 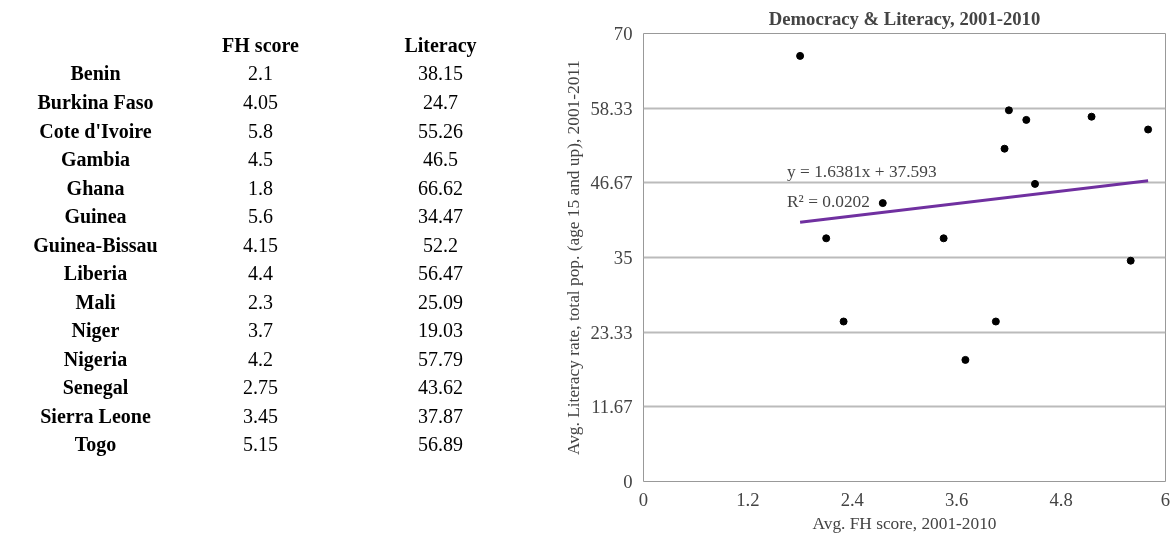 What do you see at coordinates (95, 73) in the screenshot?
I see `category-label: Benin` at bounding box center [95, 73].